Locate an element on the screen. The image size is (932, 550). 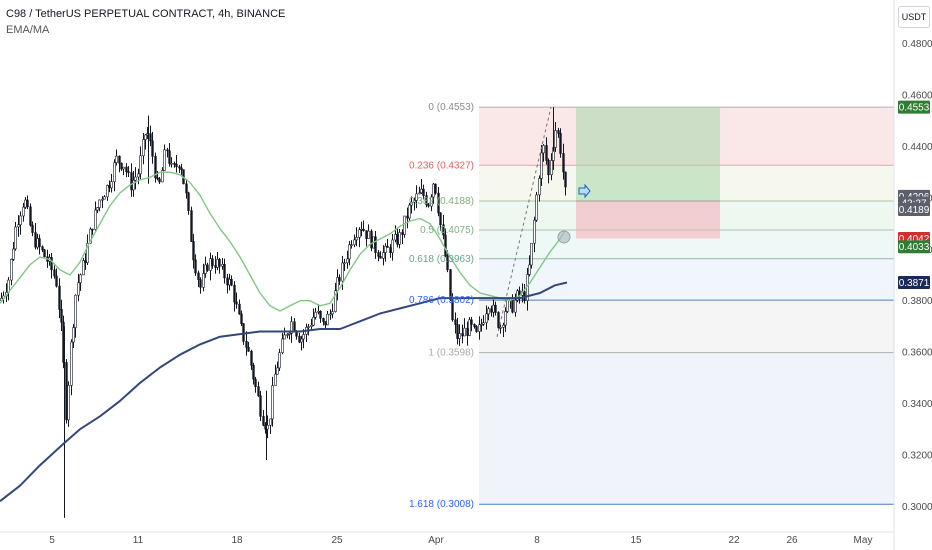
price-tag-label: 0.4553 is located at coordinates (914, 108).